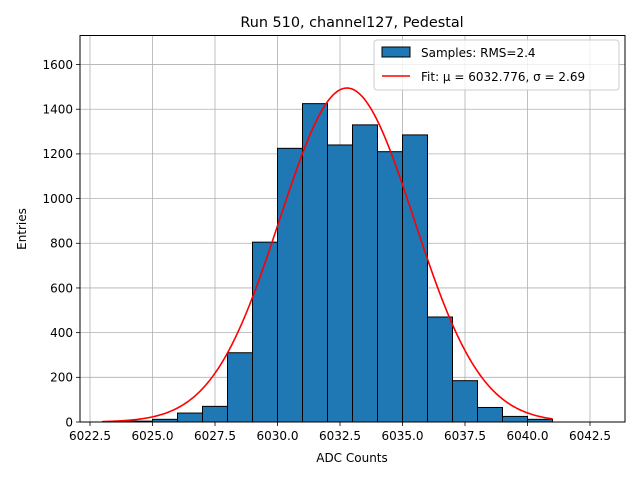 The height and width of the screenshot is (480, 640). I want to click on y-axis-label: Entries, so click(22, 229).